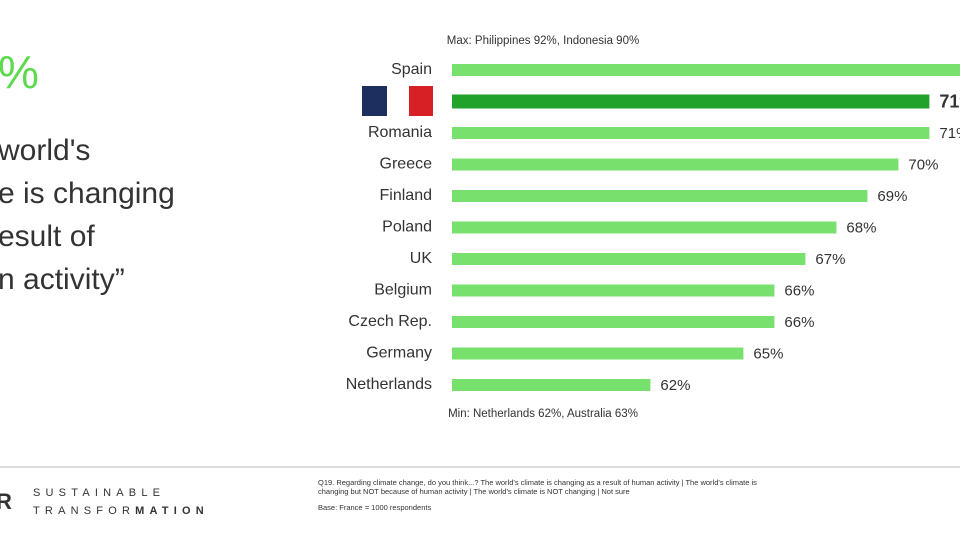 This screenshot has height=540, width=960. I want to click on brand-line: SUSTAINABLE, so click(99, 493).